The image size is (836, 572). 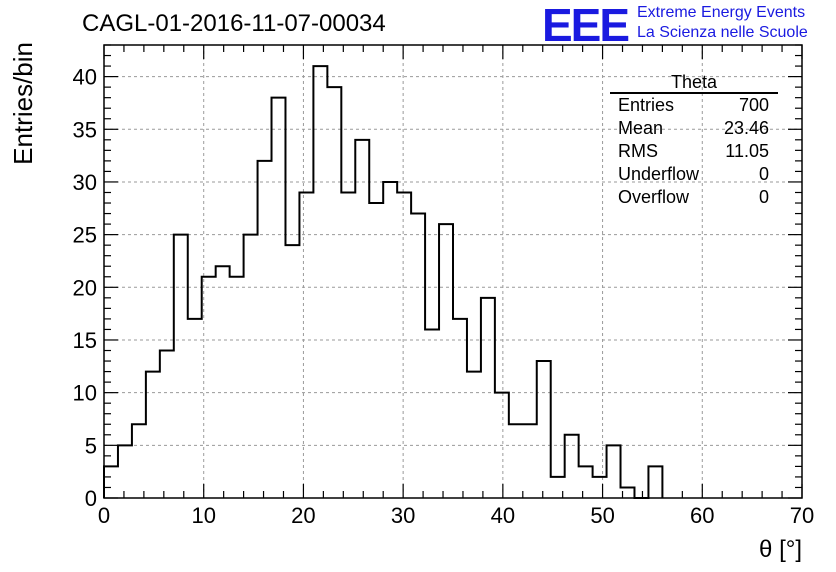 I want to click on y-tick-label: 35, so click(x=85, y=129).